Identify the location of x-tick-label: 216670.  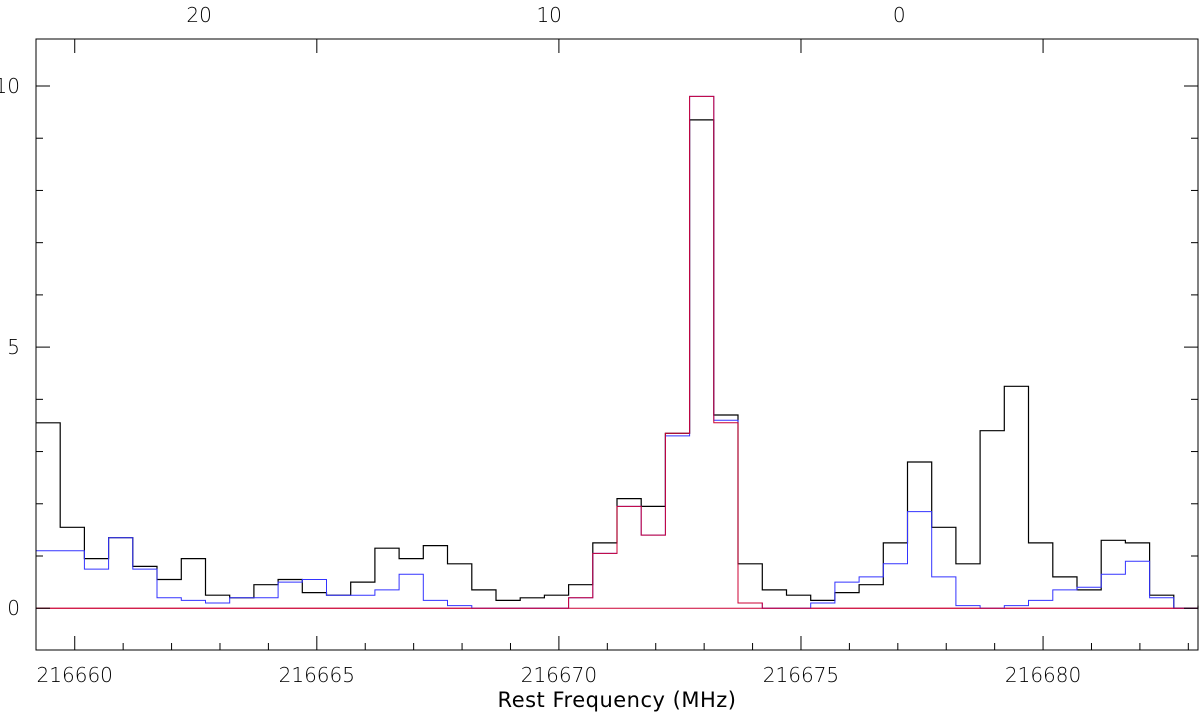
(559, 675).